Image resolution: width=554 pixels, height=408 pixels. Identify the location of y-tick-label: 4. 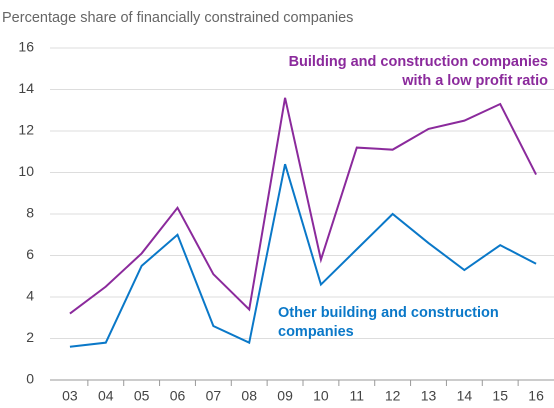
(30, 296).